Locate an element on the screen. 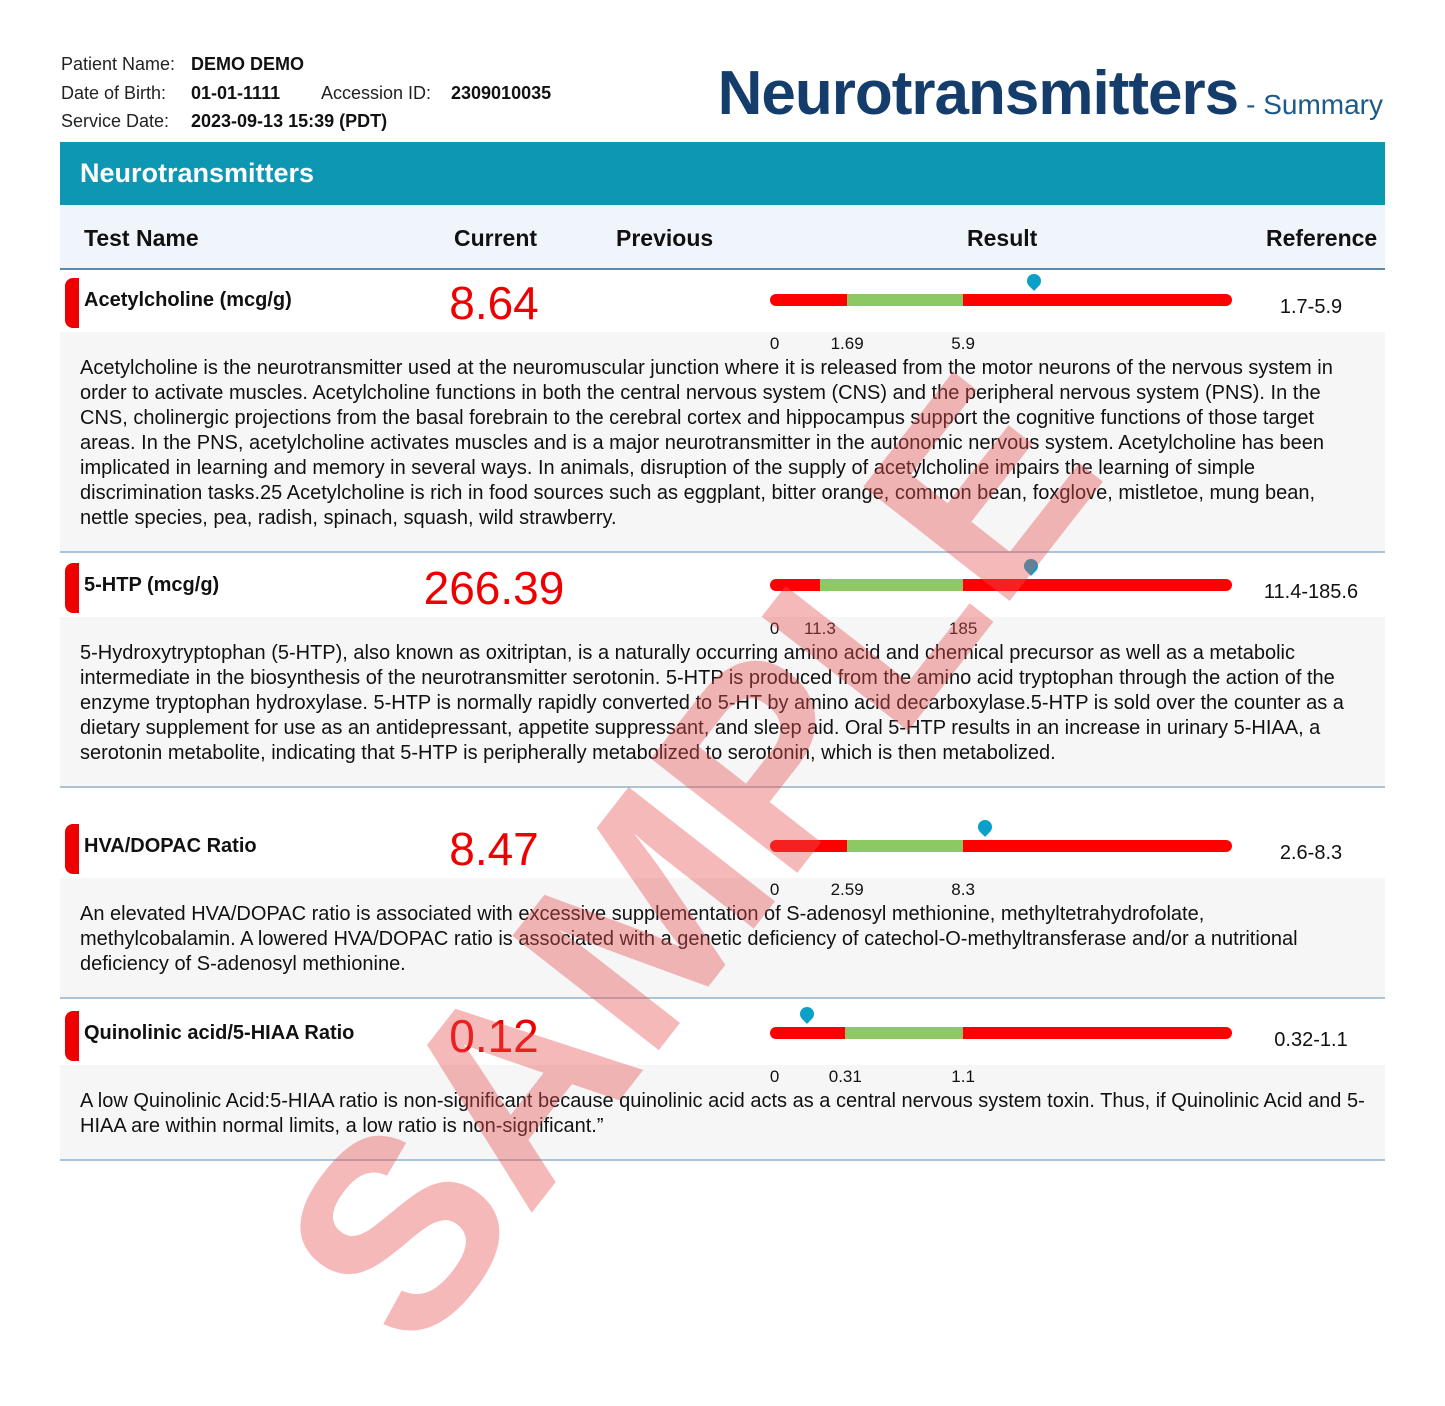  col-previous: Previous is located at coordinates (665, 238).